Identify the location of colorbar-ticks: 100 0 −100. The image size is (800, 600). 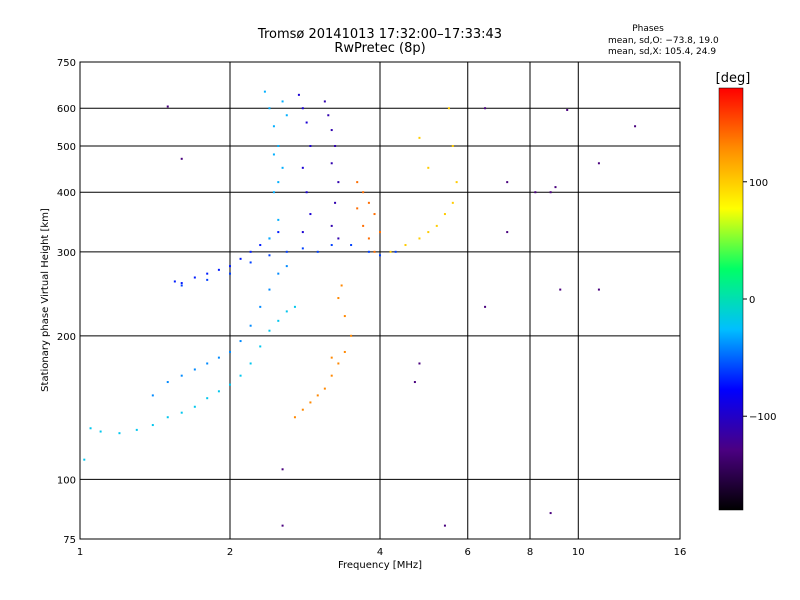
(759, 300).